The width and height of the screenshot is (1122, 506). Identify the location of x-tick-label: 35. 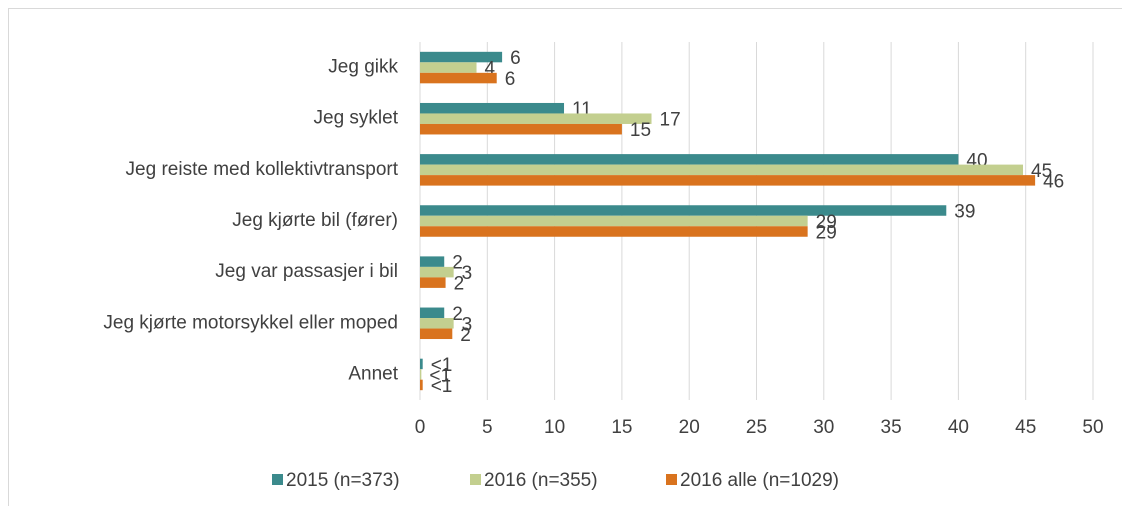
(891, 427).